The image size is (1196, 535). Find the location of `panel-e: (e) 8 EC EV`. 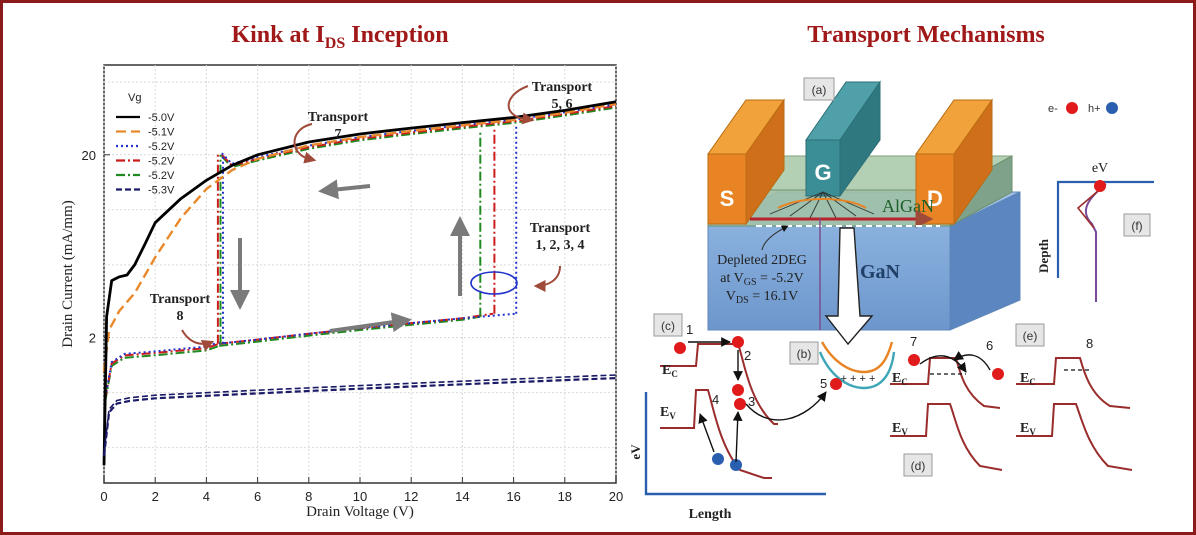

panel-e: (e) 8 EC EV is located at coordinates (1074, 397).